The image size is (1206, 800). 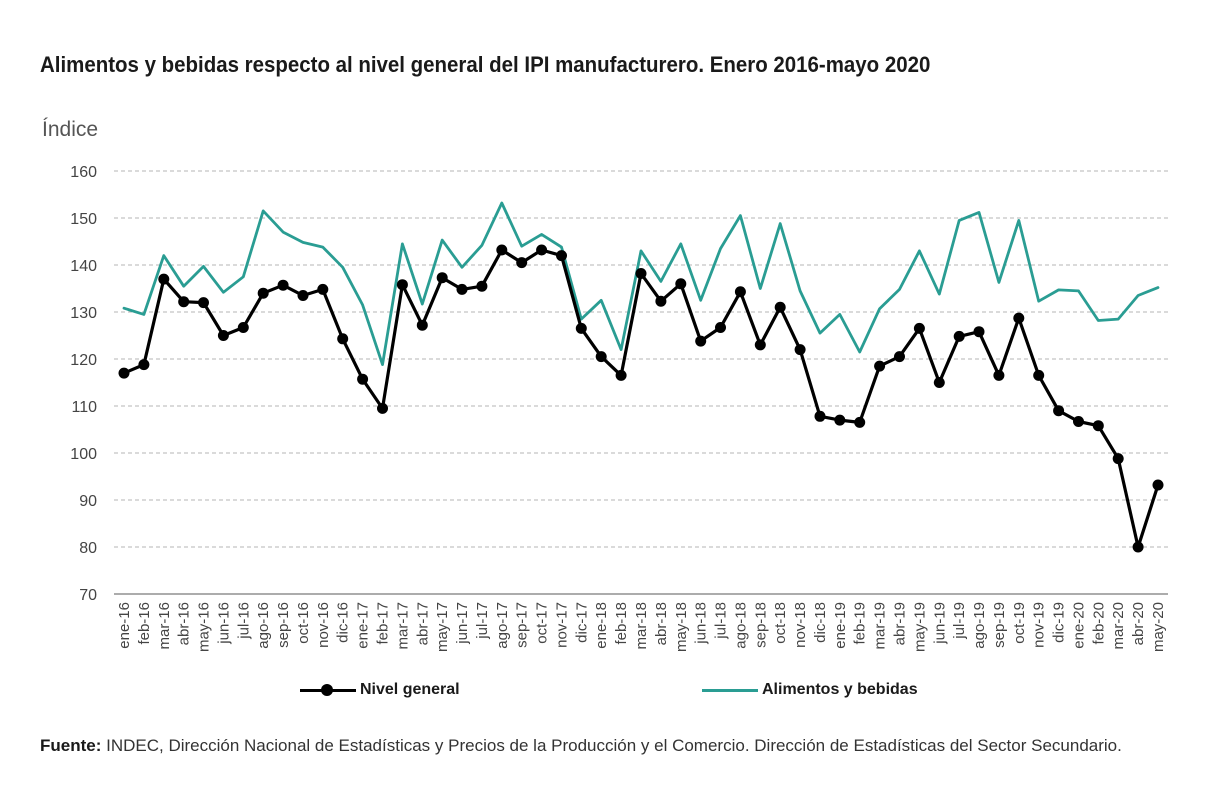 I want to click on x-tick-label-dic-19: dic-19, so click(x=1059, y=622).